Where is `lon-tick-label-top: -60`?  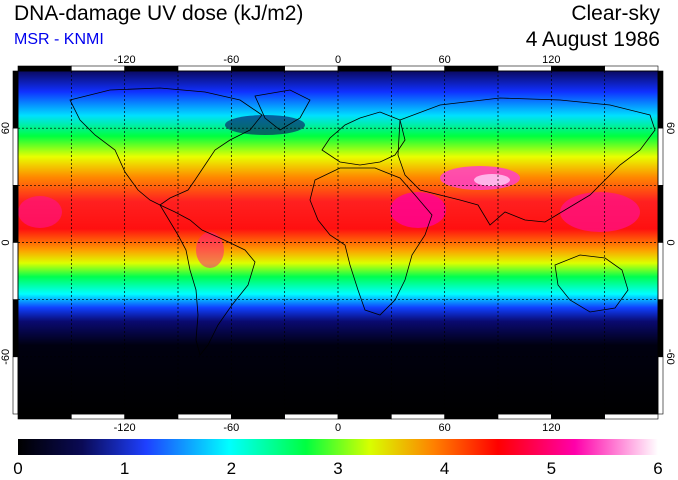 lon-tick-label-top: -60 is located at coordinates (231, 60).